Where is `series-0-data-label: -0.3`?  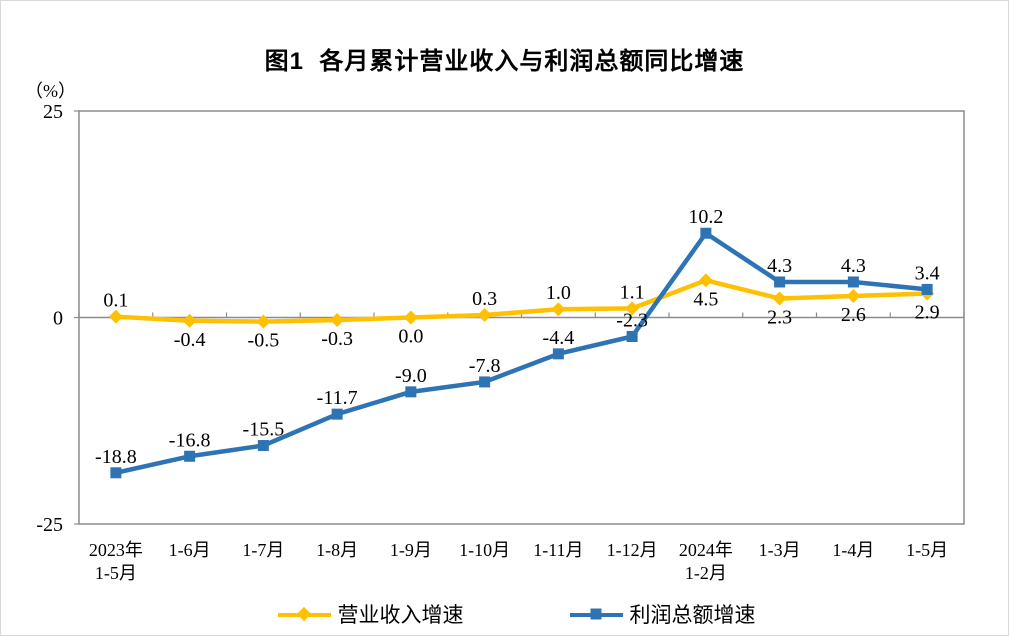 series-0-data-label: -0.3 is located at coordinates (337, 339).